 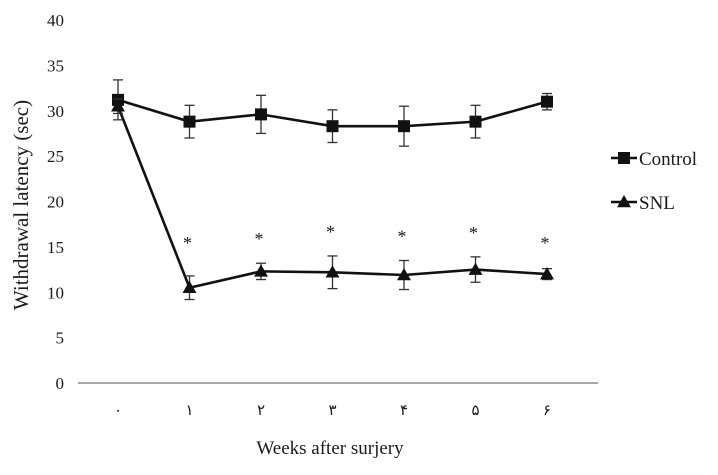 I want to click on y-tick-label: 15, so click(x=55, y=247).